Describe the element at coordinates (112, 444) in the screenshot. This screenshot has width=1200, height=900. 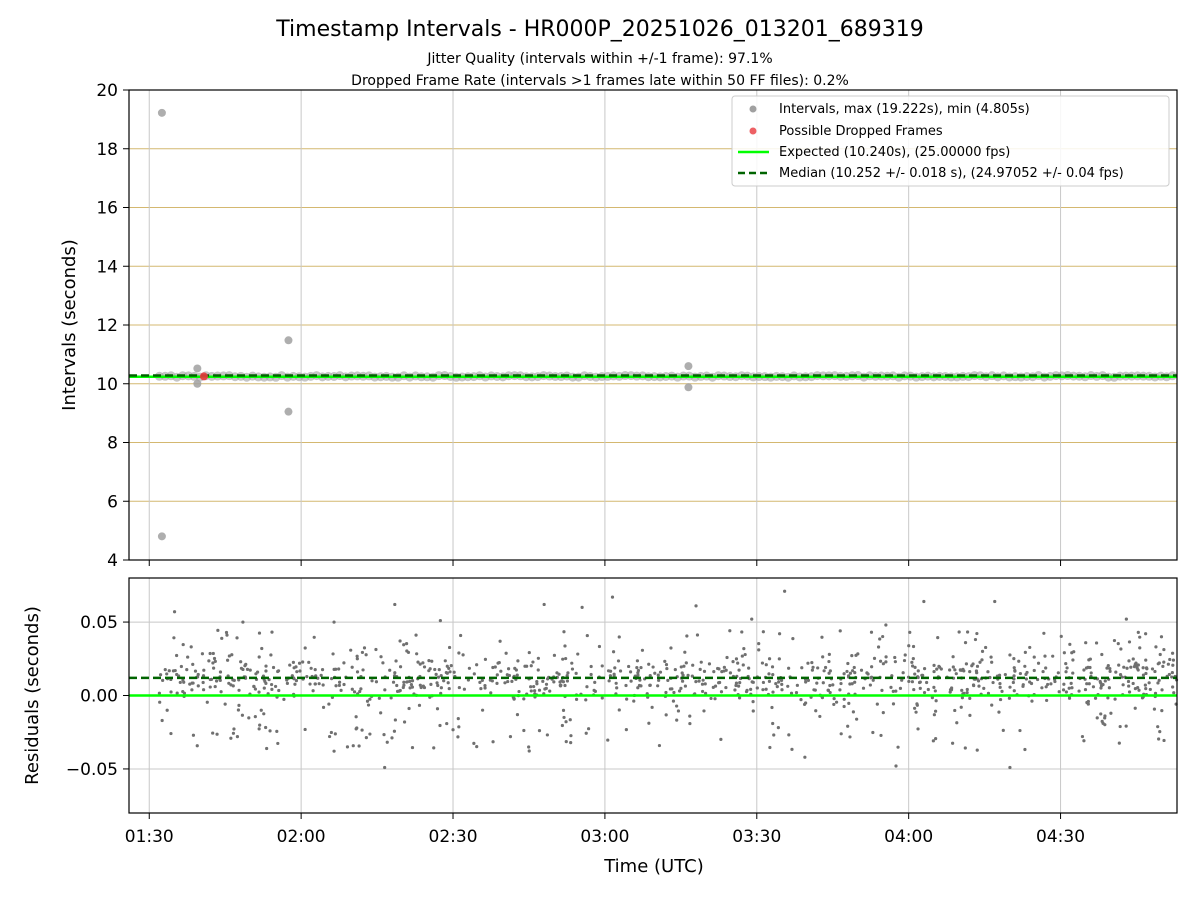
I see `intervals-y-tick-label: 8` at that location.